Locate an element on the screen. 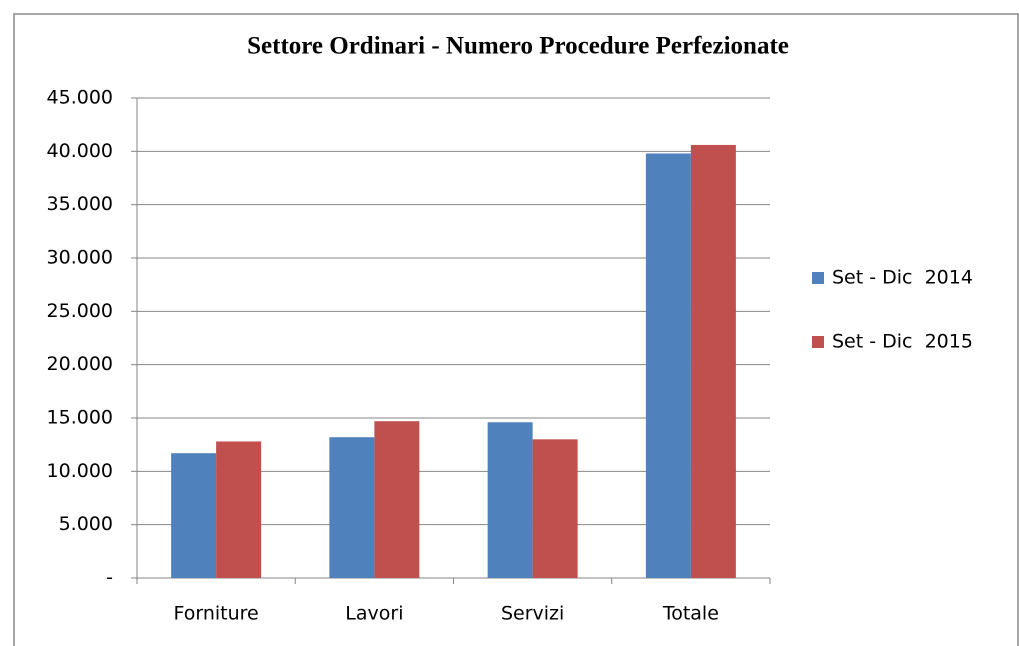 This screenshot has width=1019, height=646. y-tick-label: 15.000 is located at coordinates (80, 418).